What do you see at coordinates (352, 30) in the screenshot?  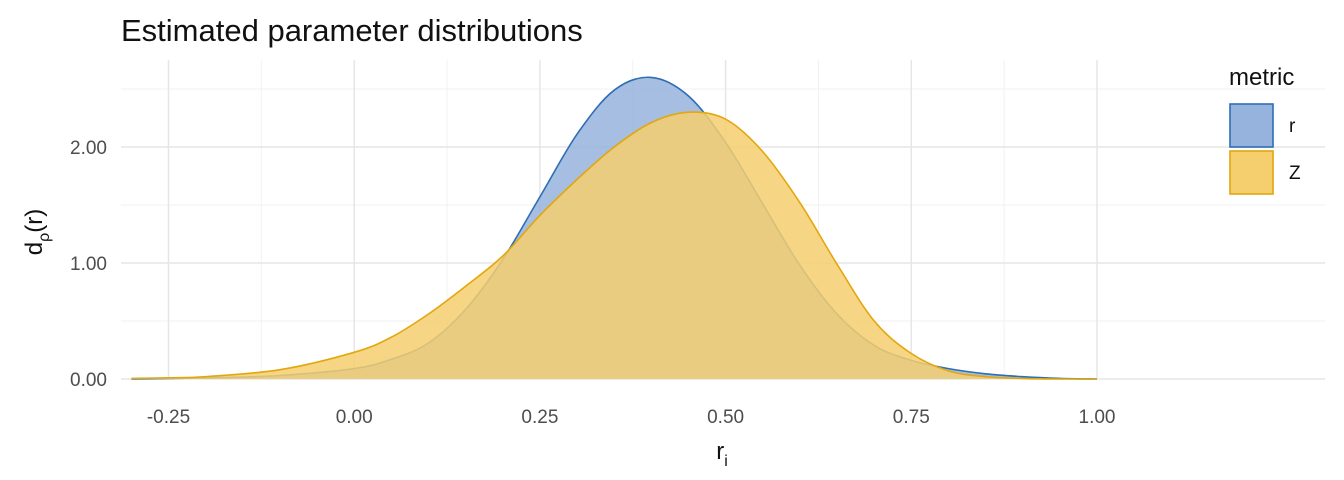 I see `chart-title: Estimated parameter distributions` at bounding box center [352, 30].